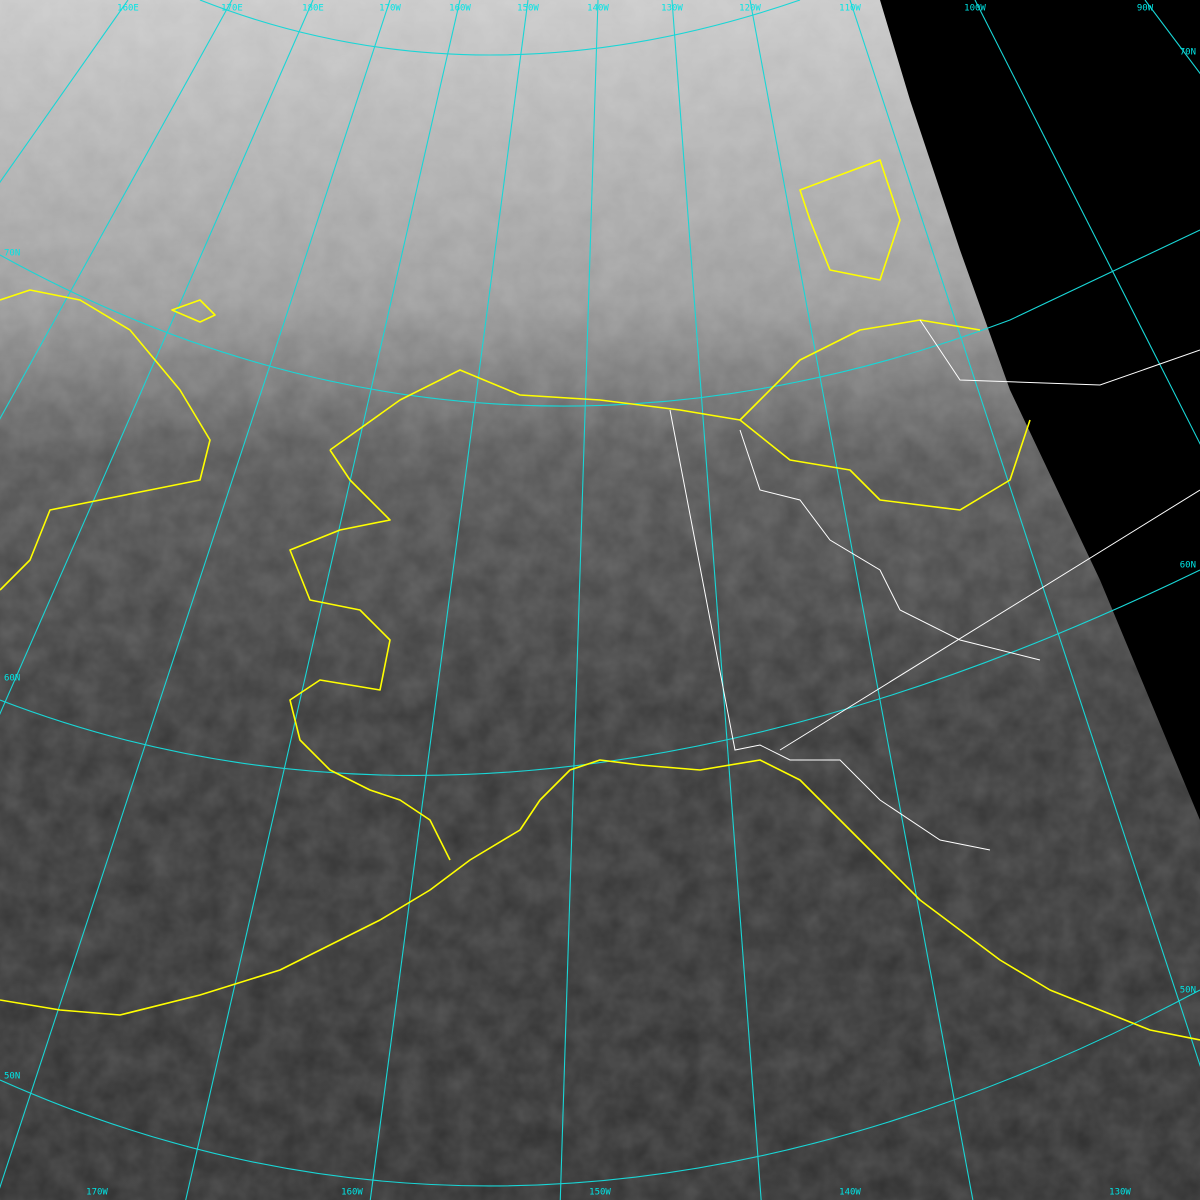 The width and height of the screenshot is (1200, 1200). Describe the element at coordinates (232, 9) in the screenshot. I see `grid-label: 170E` at that location.